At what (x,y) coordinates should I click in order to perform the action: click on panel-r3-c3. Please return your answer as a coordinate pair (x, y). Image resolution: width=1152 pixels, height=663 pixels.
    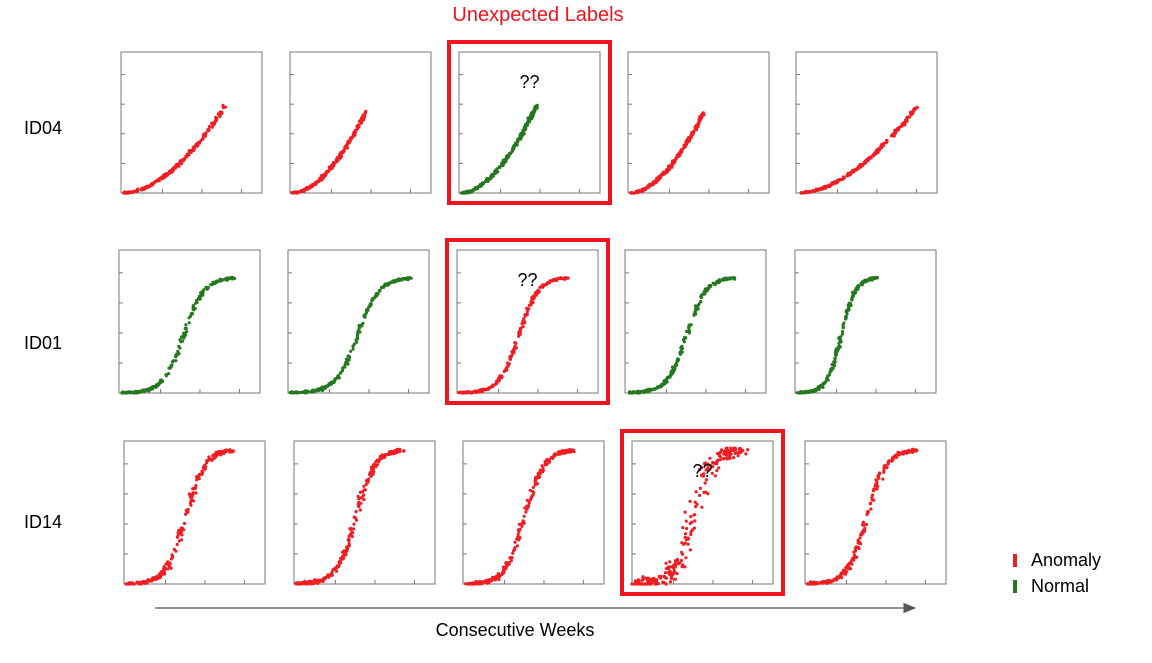
    Looking at the image, I should click on (533, 513).